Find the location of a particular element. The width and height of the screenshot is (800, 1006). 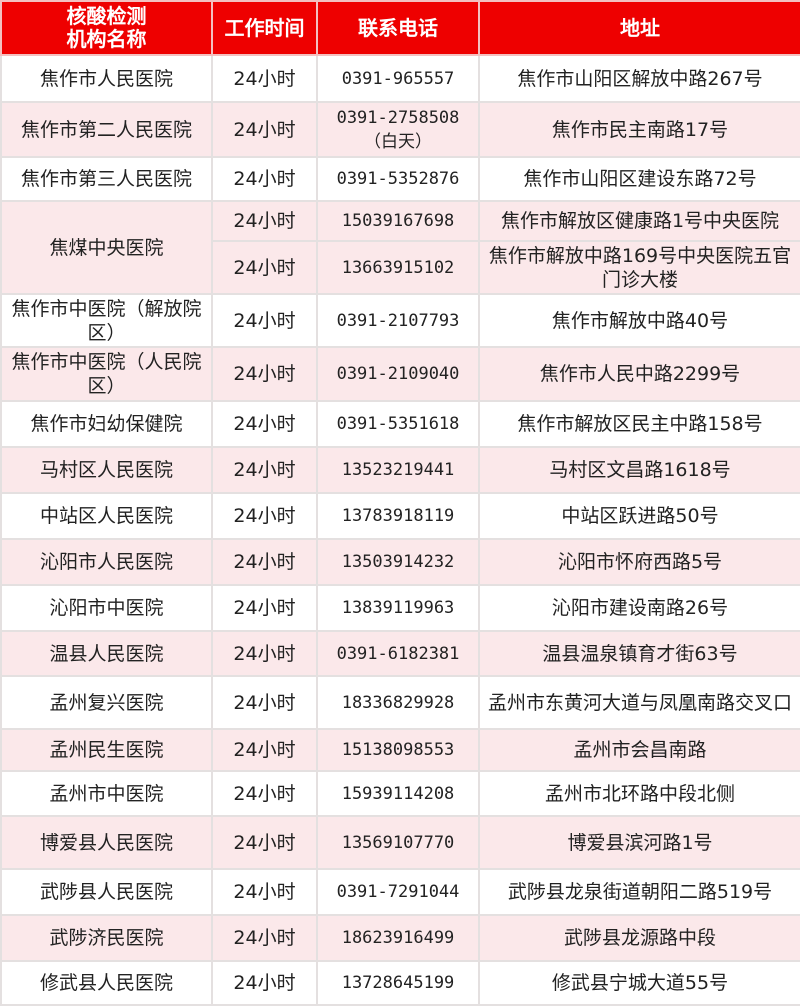

table-row: 中站区人民医院 24小时 13783918119 中站区跃进路50号 is located at coordinates (400, 516).